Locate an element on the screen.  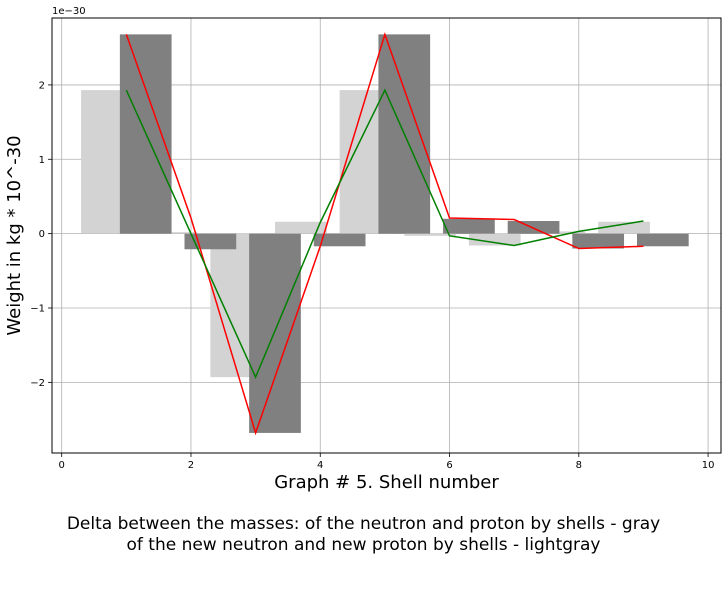
y-offset-label: 1e−30 is located at coordinates (69, 11).